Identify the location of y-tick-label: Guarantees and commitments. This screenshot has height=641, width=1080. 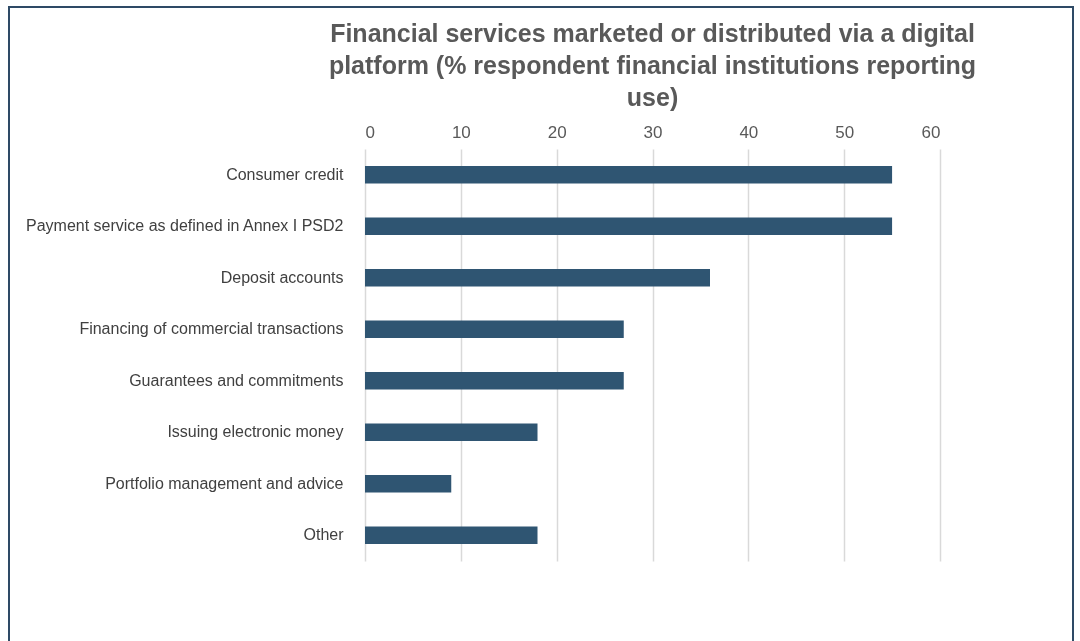
(236, 380).